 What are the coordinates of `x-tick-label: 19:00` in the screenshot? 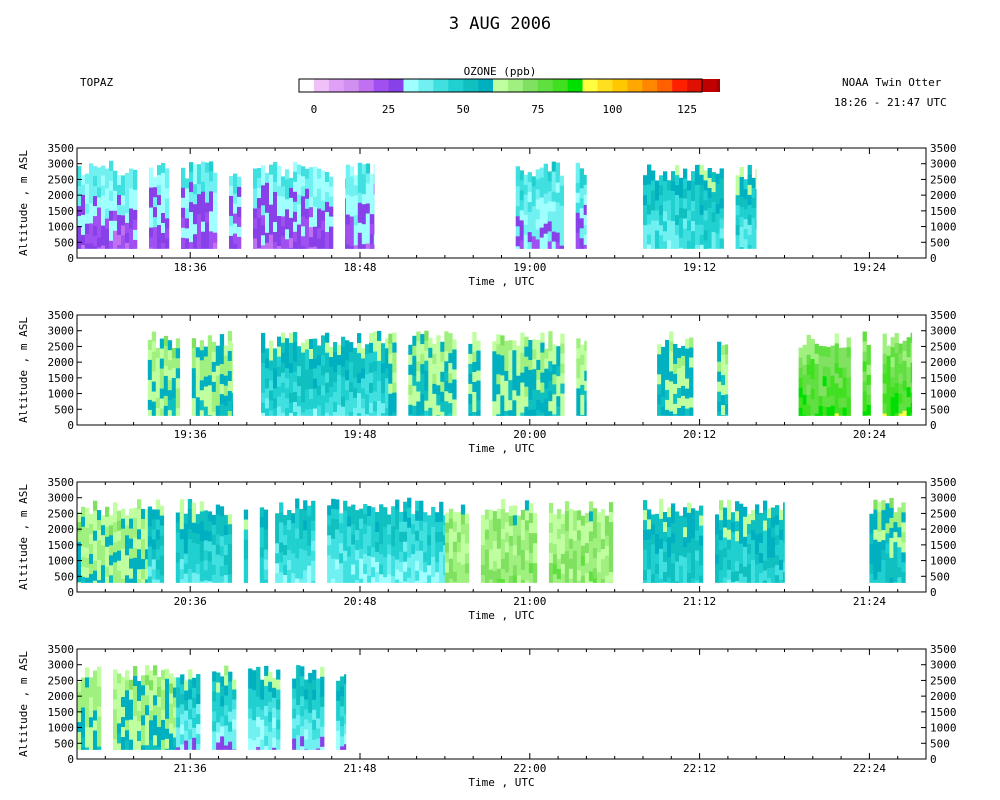 It's located at (529, 267).